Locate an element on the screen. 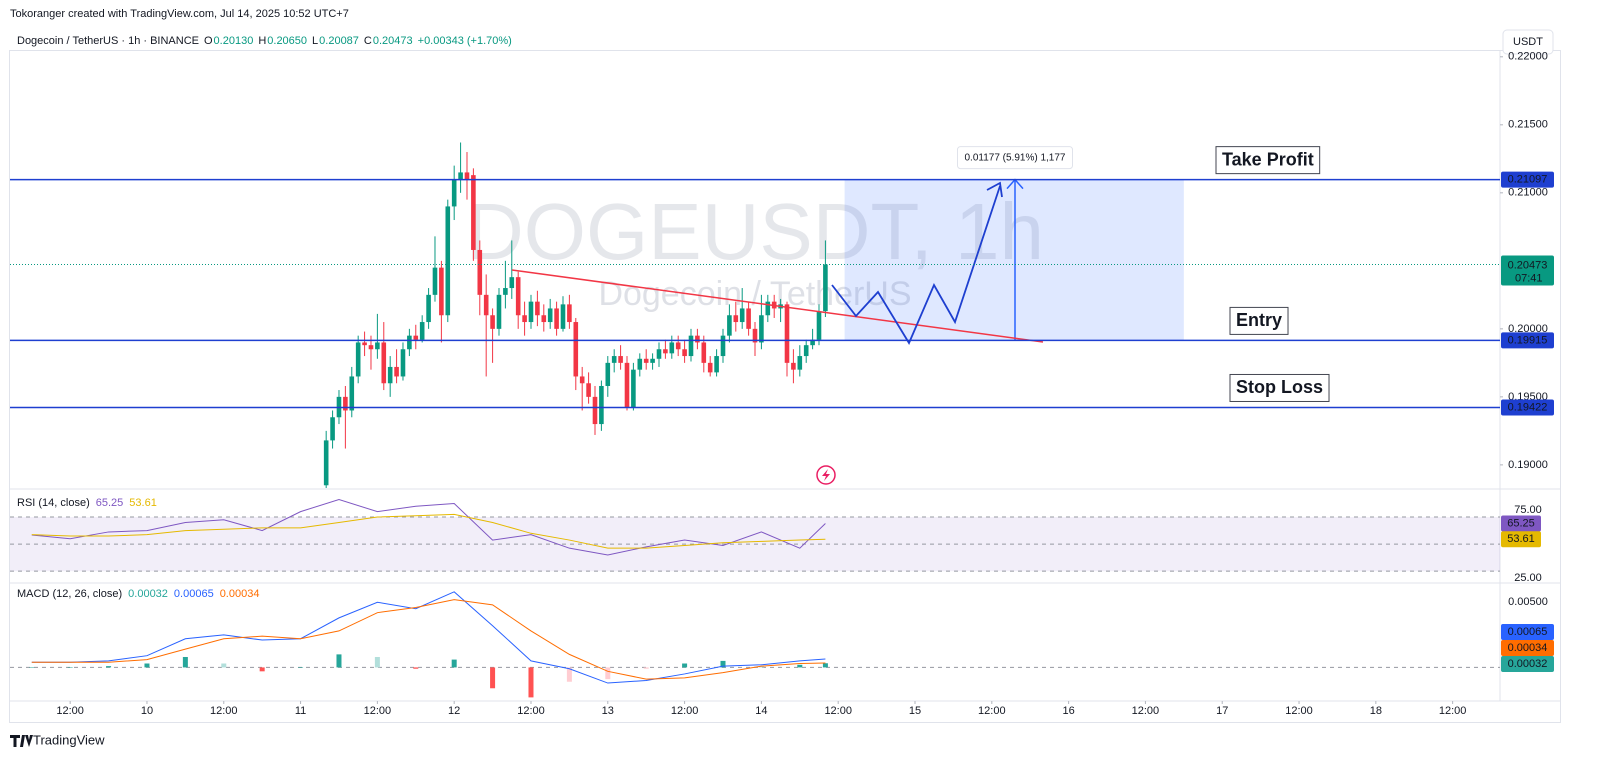 This screenshot has width=1600, height=772. rsi-legend-value: 53.61 is located at coordinates (143, 503).